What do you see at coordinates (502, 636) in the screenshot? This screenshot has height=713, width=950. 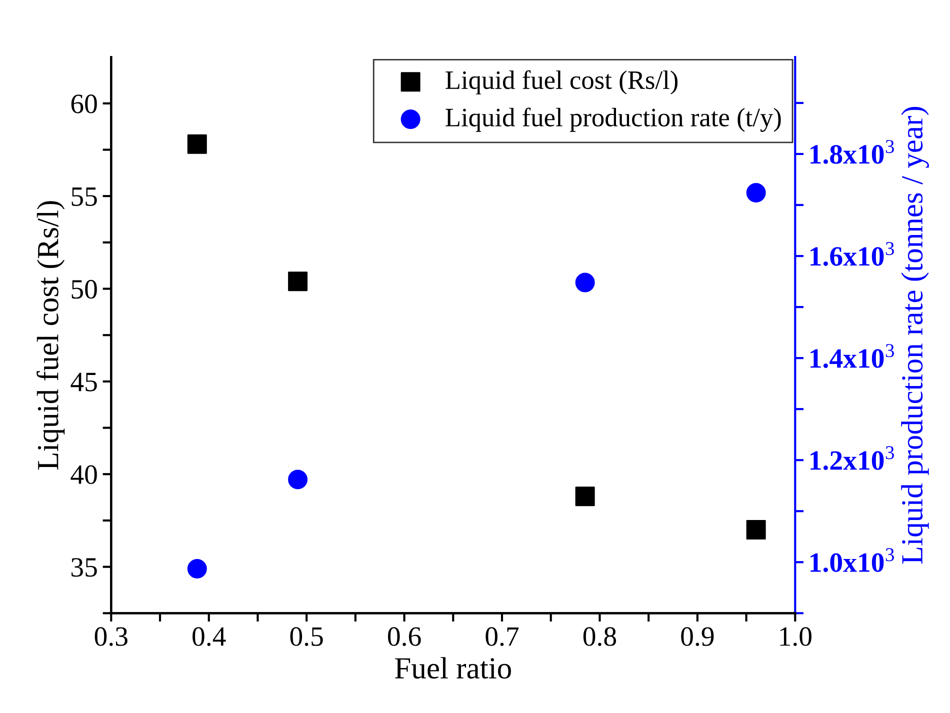 I see `x-tick-label: 0.7` at bounding box center [502, 636].